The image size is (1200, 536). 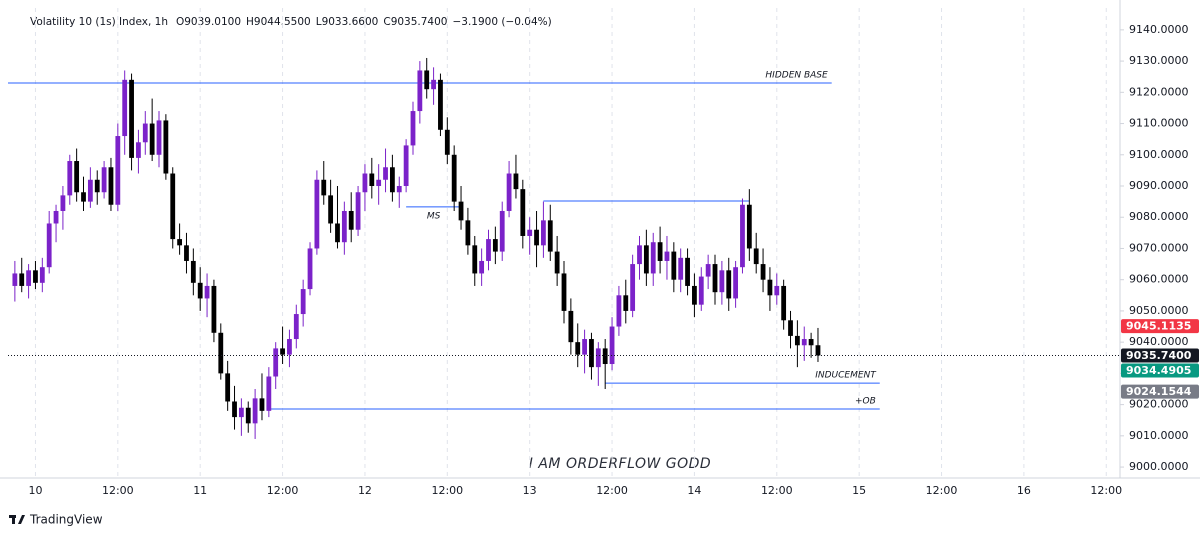 What do you see at coordinates (865, 401) in the screenshot?
I see `annotation-label: +OB` at bounding box center [865, 401].